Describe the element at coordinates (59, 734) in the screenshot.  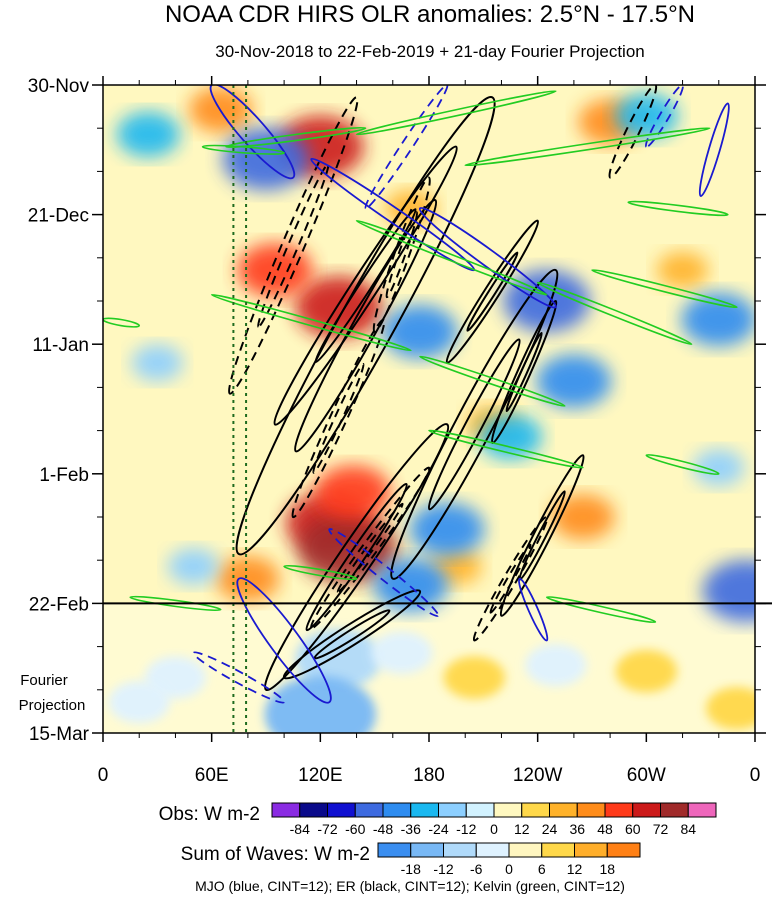
I see `y-tick-label: 15-Mar` at that location.